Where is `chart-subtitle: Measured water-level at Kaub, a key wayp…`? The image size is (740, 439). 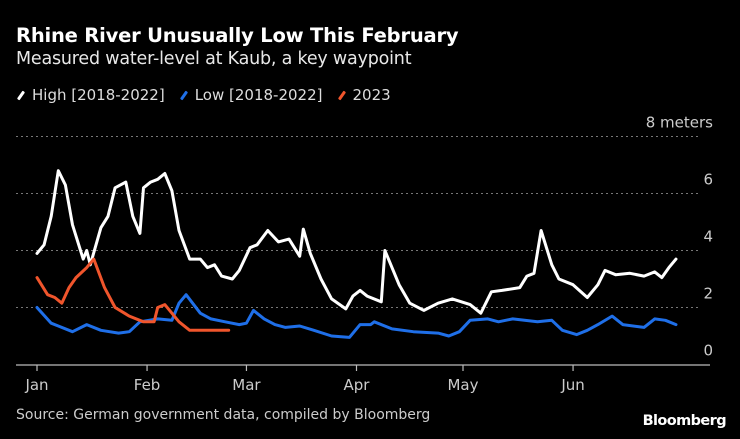
chart-subtitle: Measured water-level at Kaub, a key wayp… is located at coordinates (214, 59).